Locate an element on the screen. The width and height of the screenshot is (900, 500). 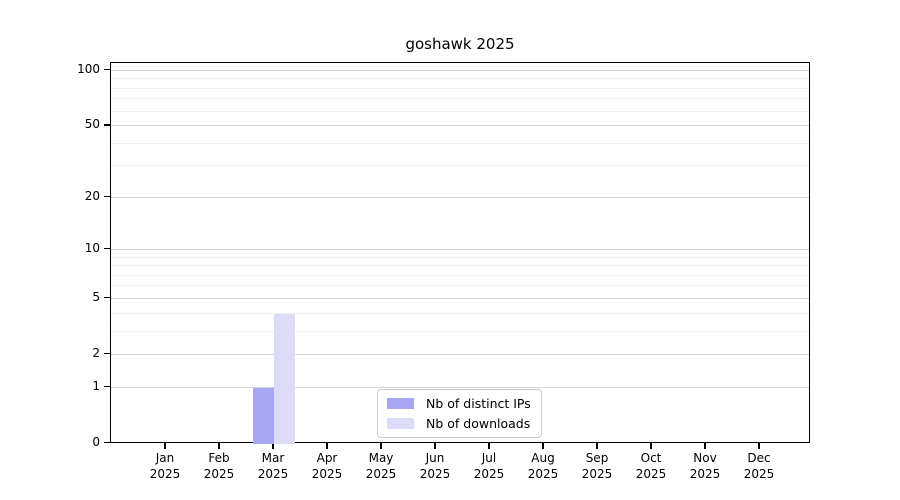
legend-label: Nb of distinct IPs is located at coordinates (478, 403).